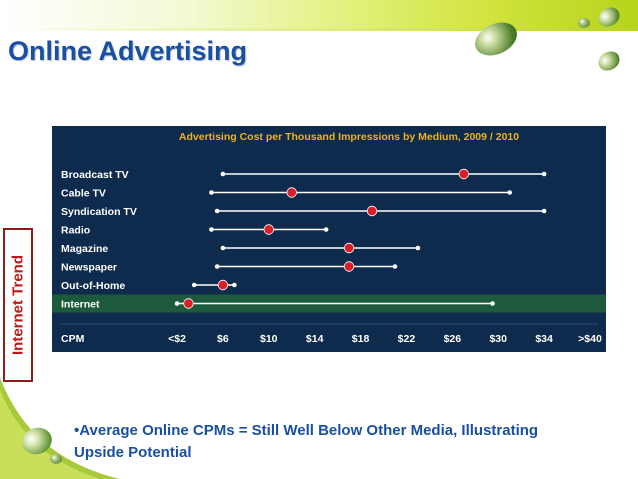 The width and height of the screenshot is (638, 479). I want to click on side-label-box: Internet Trend, so click(18, 305).